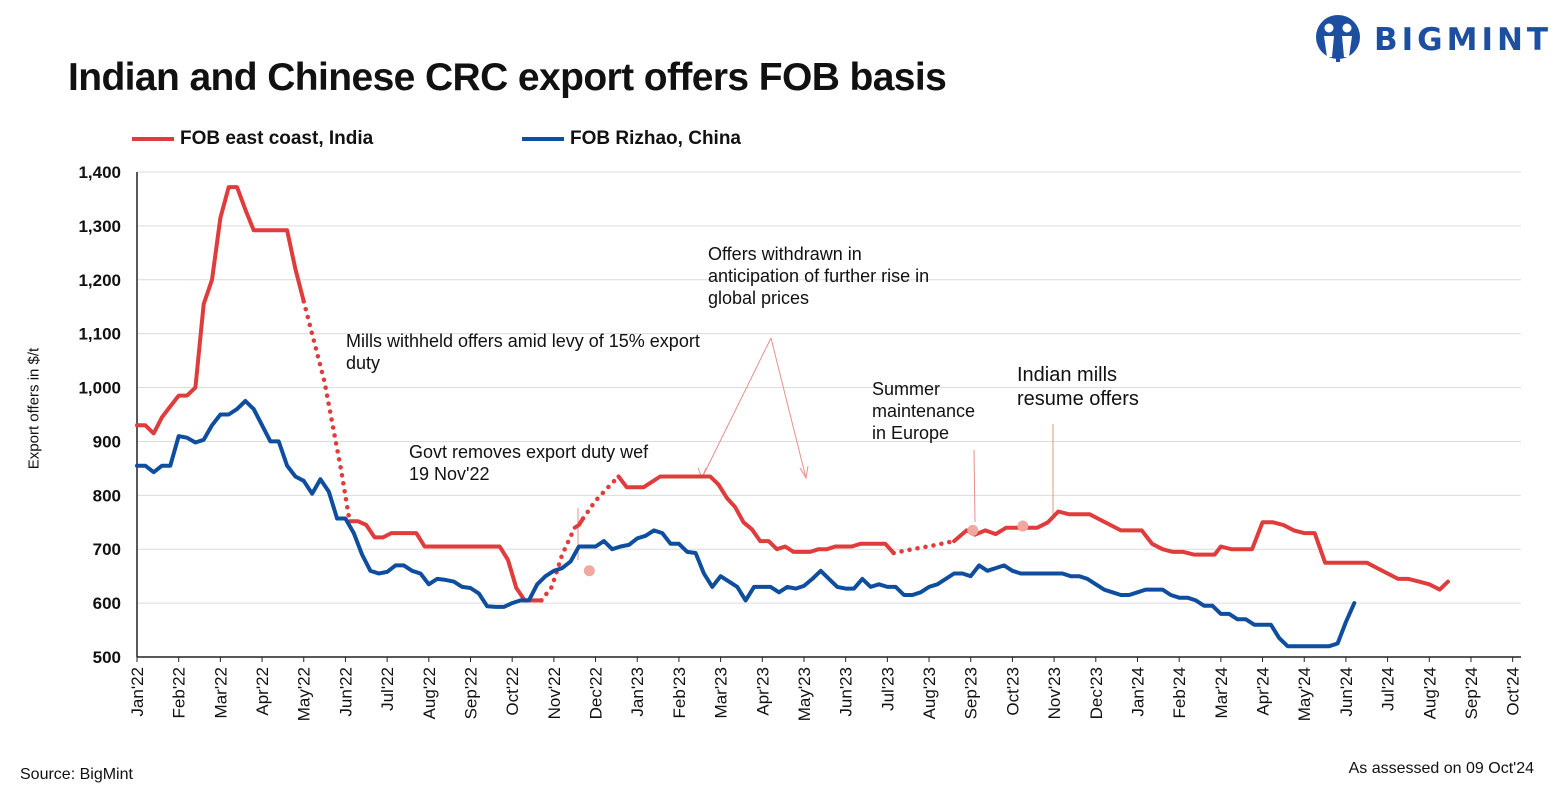 This screenshot has width=1564, height=795. What do you see at coordinates (1221, 692) in the screenshot?
I see `x-tick-label: Mar'24` at bounding box center [1221, 692].